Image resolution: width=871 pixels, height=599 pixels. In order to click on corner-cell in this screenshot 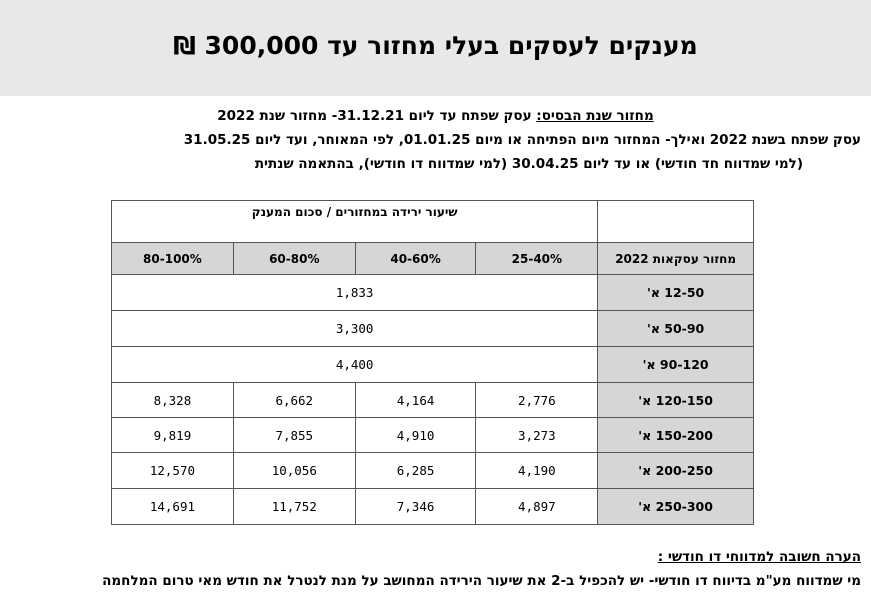, I will do `click(675, 221)`.